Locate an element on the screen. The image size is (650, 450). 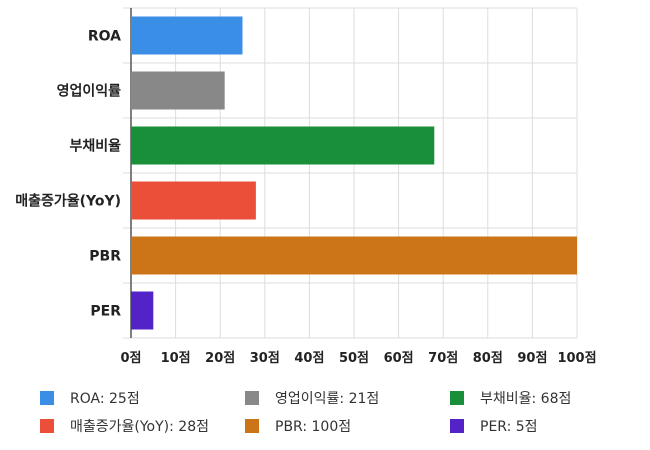
legend-label: ROA: 25점 is located at coordinates (105, 399).